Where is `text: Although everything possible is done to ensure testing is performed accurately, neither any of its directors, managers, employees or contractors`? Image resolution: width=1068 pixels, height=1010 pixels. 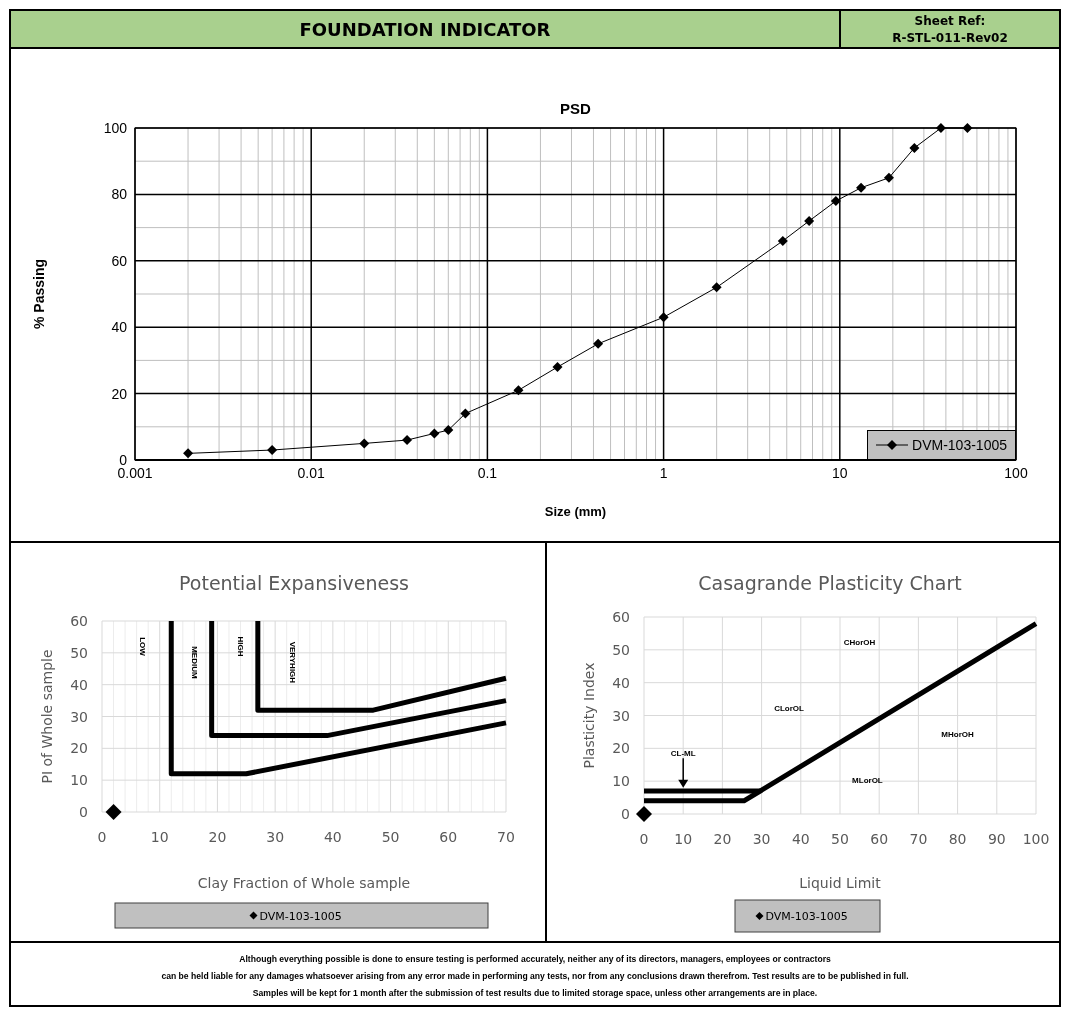
text: Although everything possible is done to ensure testing is performed accurately, neither any of its directors, managers, employees or contractors is located at coordinates (535, 959).